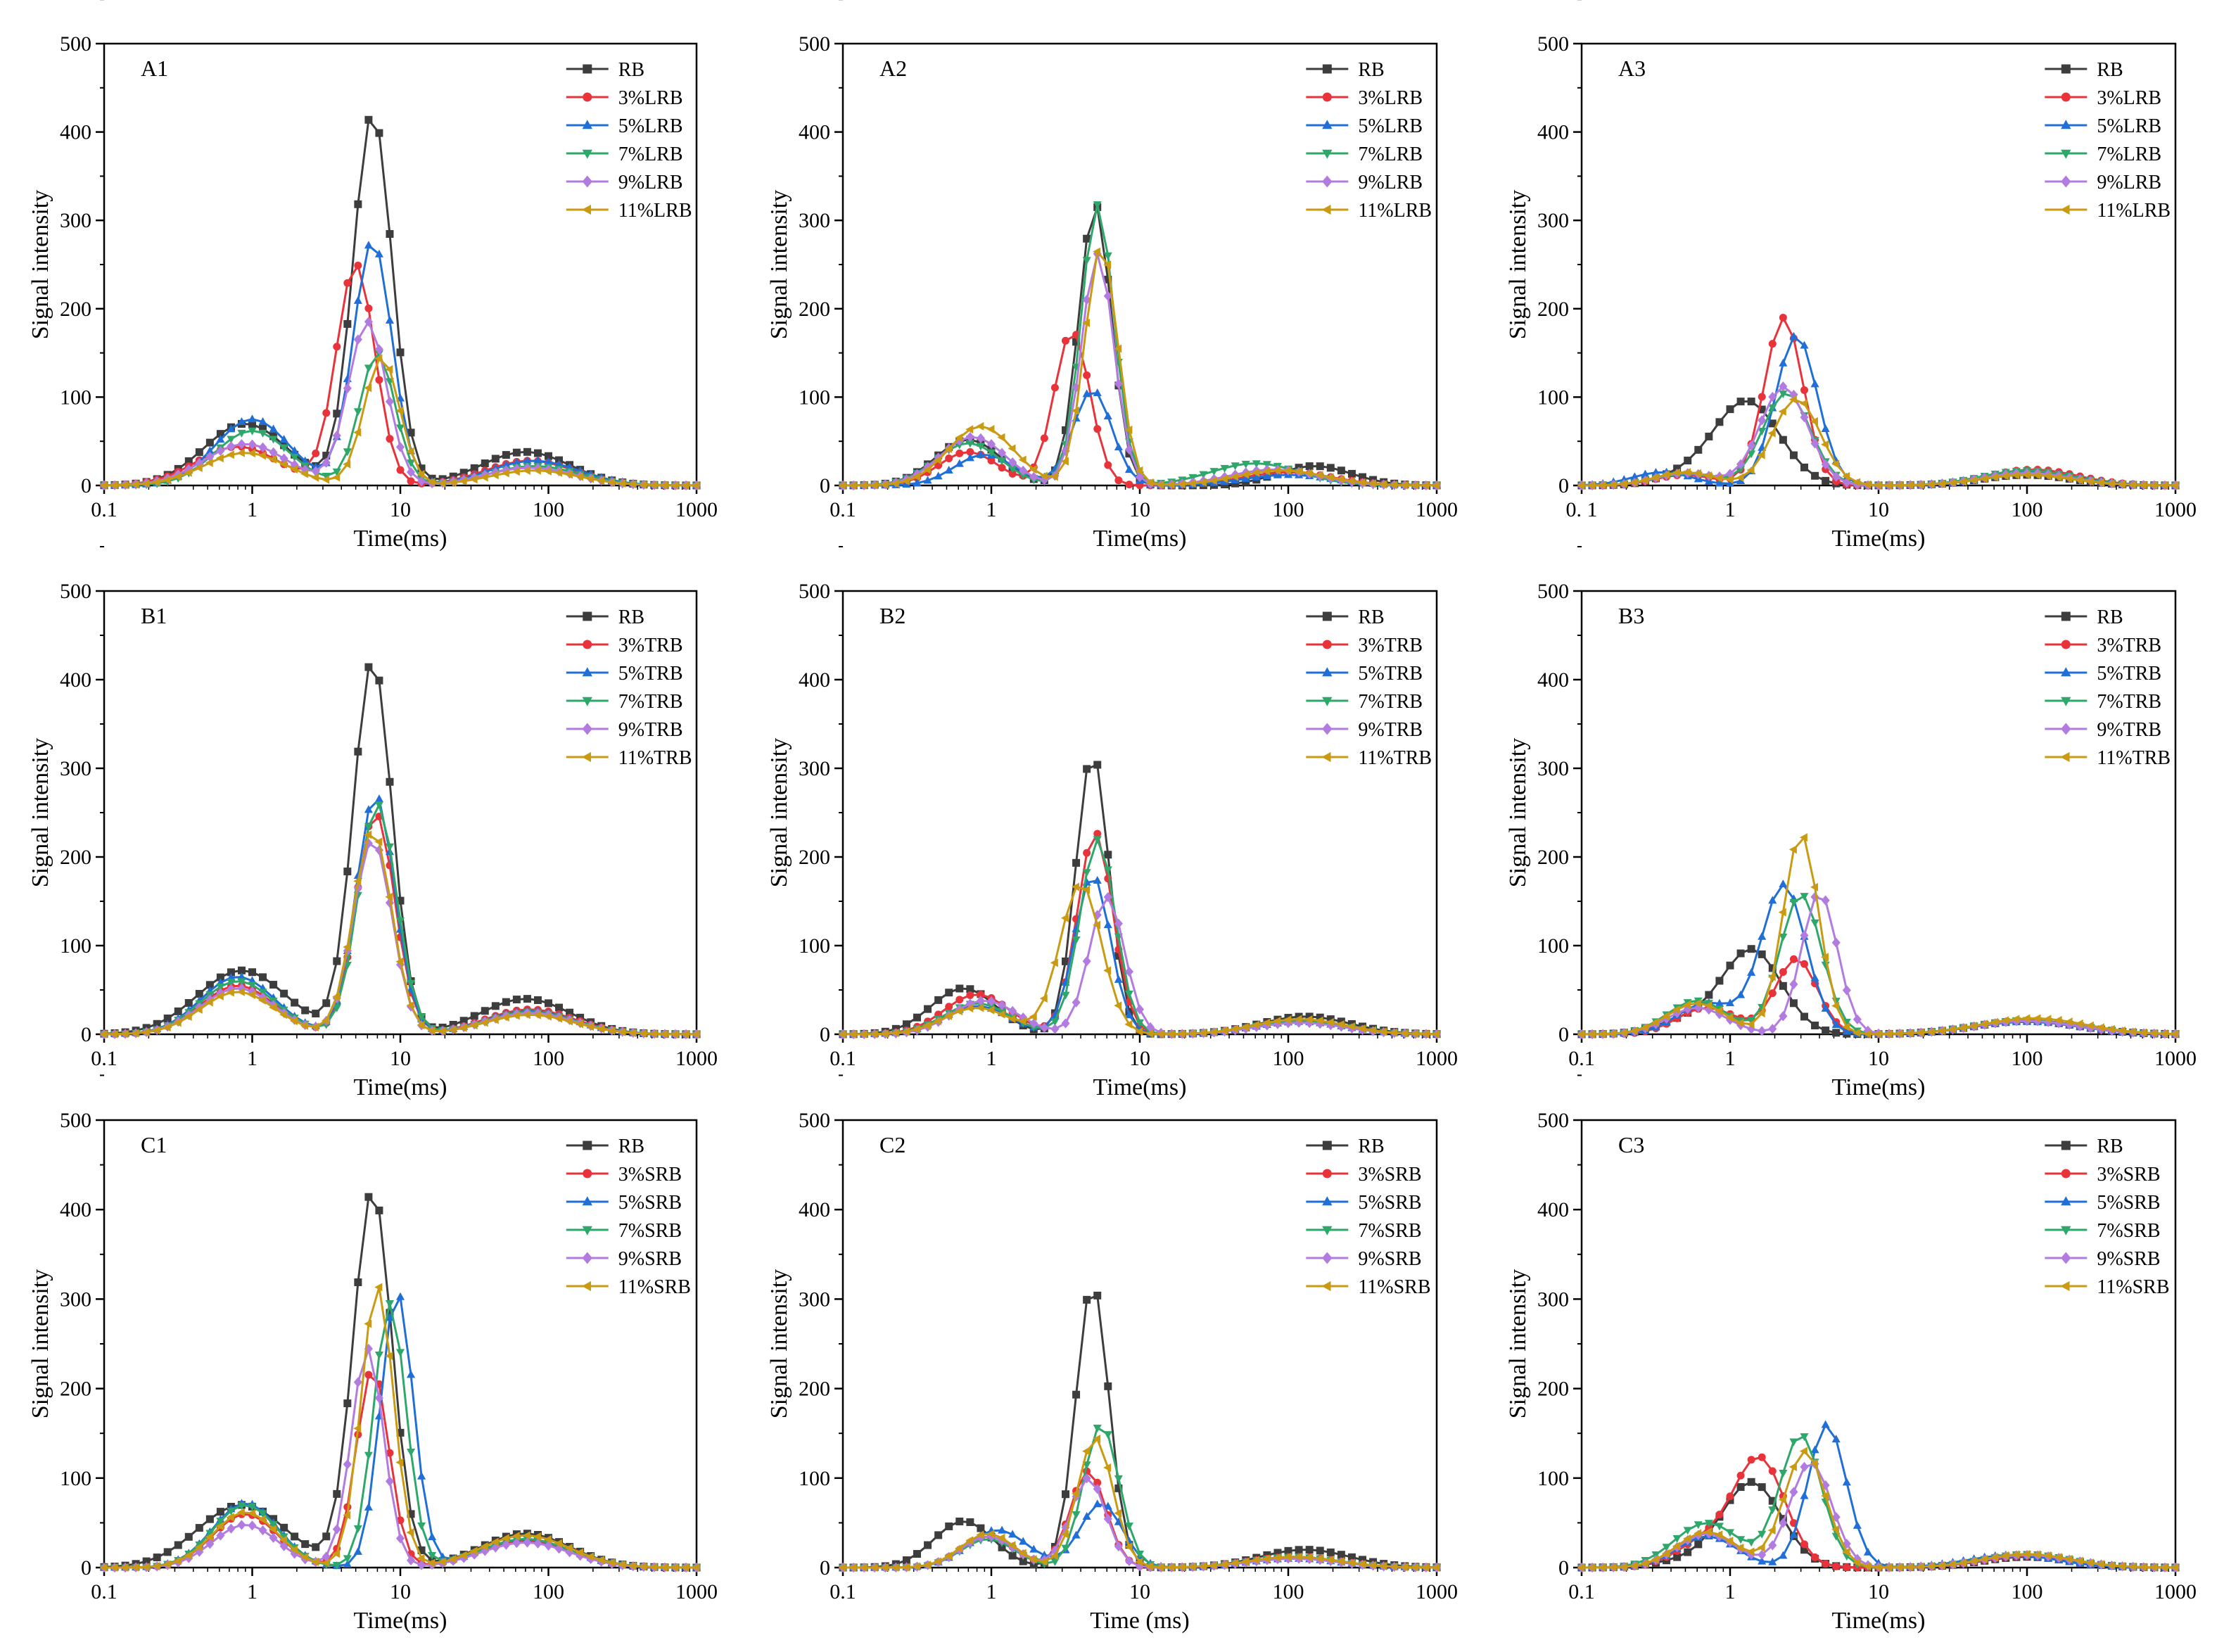  What do you see at coordinates (1437, 509) in the screenshot?
I see `x-tick-label: 1000` at bounding box center [1437, 509].